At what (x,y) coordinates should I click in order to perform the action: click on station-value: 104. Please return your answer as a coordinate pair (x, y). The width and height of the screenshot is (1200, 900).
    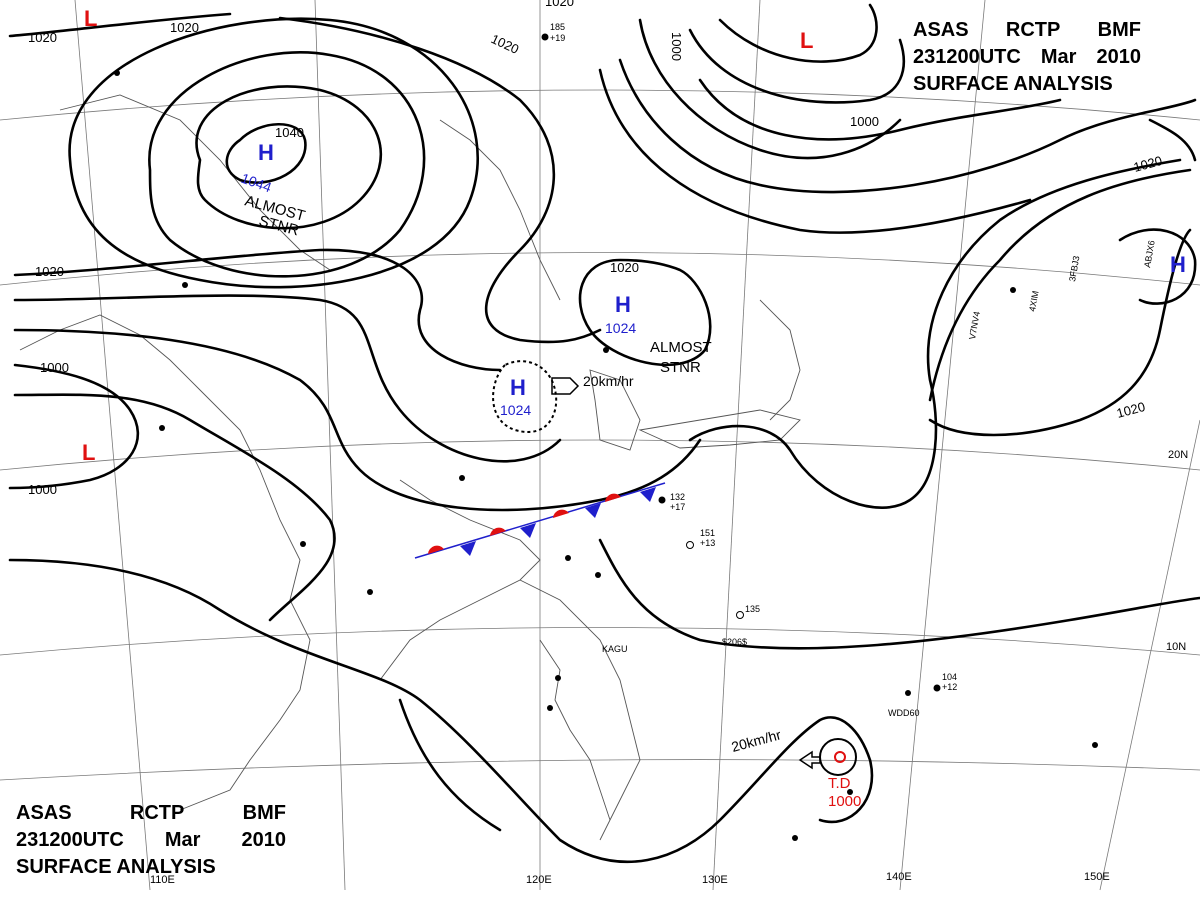
    Looking at the image, I should click on (949, 677).